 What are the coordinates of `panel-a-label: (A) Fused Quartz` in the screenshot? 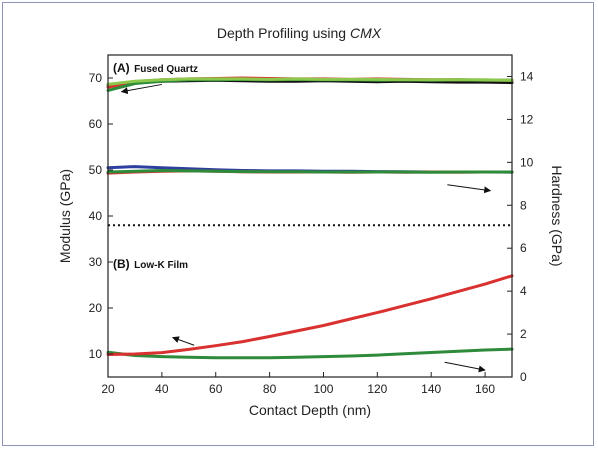 It's located at (155, 67).